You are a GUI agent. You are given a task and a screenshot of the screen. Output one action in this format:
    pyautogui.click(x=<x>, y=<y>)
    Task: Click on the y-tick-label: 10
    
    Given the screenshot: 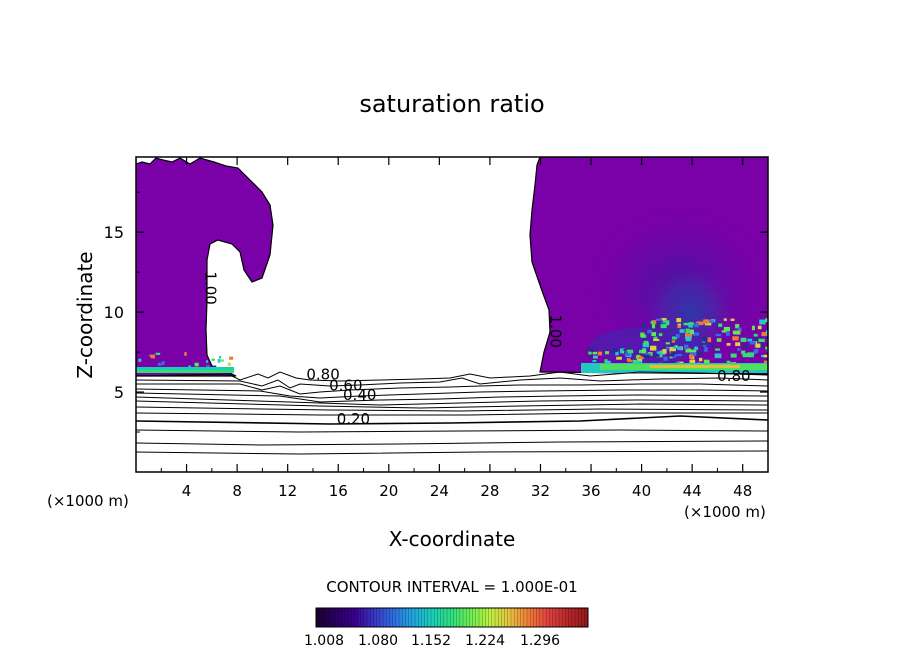 What is the action you would take?
    pyautogui.click(x=114, y=312)
    